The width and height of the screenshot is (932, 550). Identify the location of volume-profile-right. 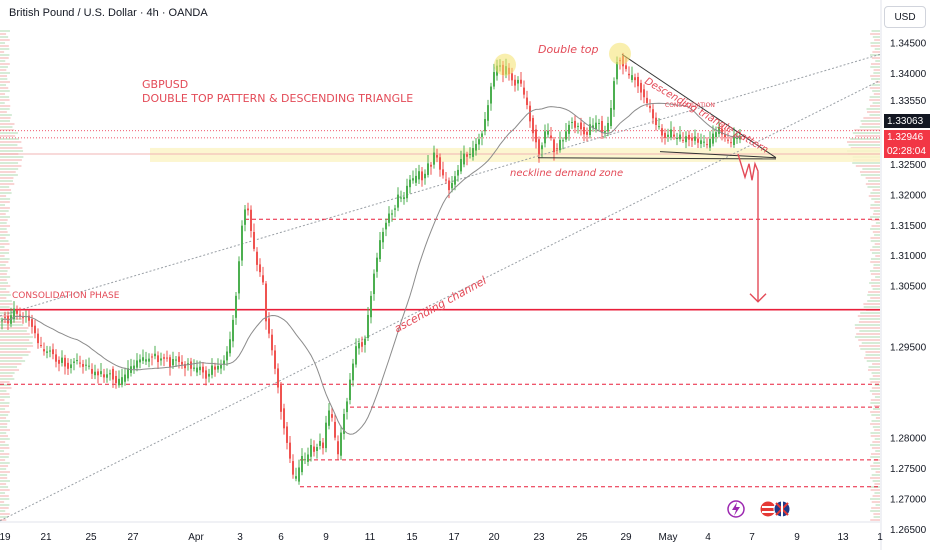
(863, 275).